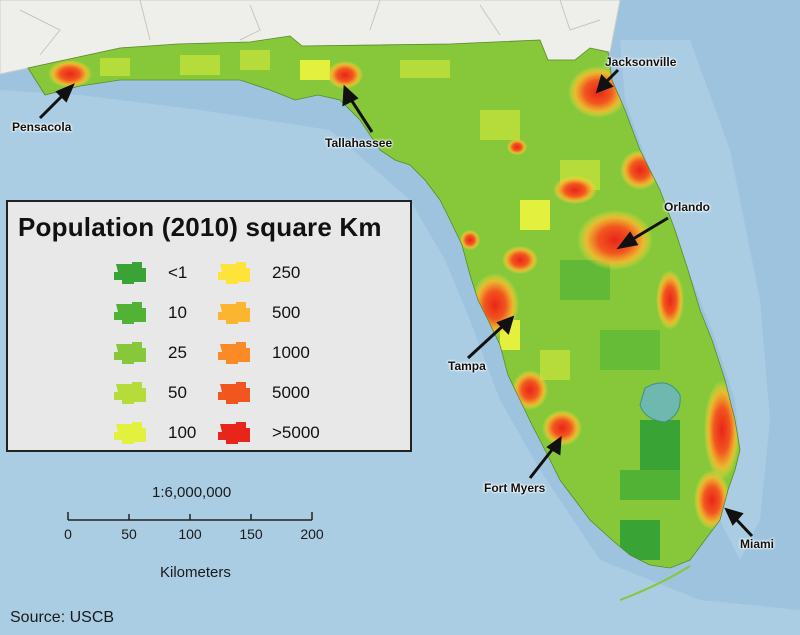  What do you see at coordinates (200, 227) in the screenshot?
I see `legend-title: Population (2010) square Km` at bounding box center [200, 227].